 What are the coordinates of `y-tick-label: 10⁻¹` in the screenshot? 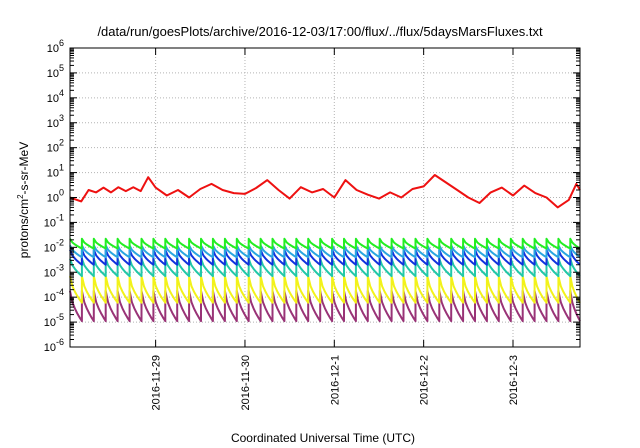 It's located at (54, 220).